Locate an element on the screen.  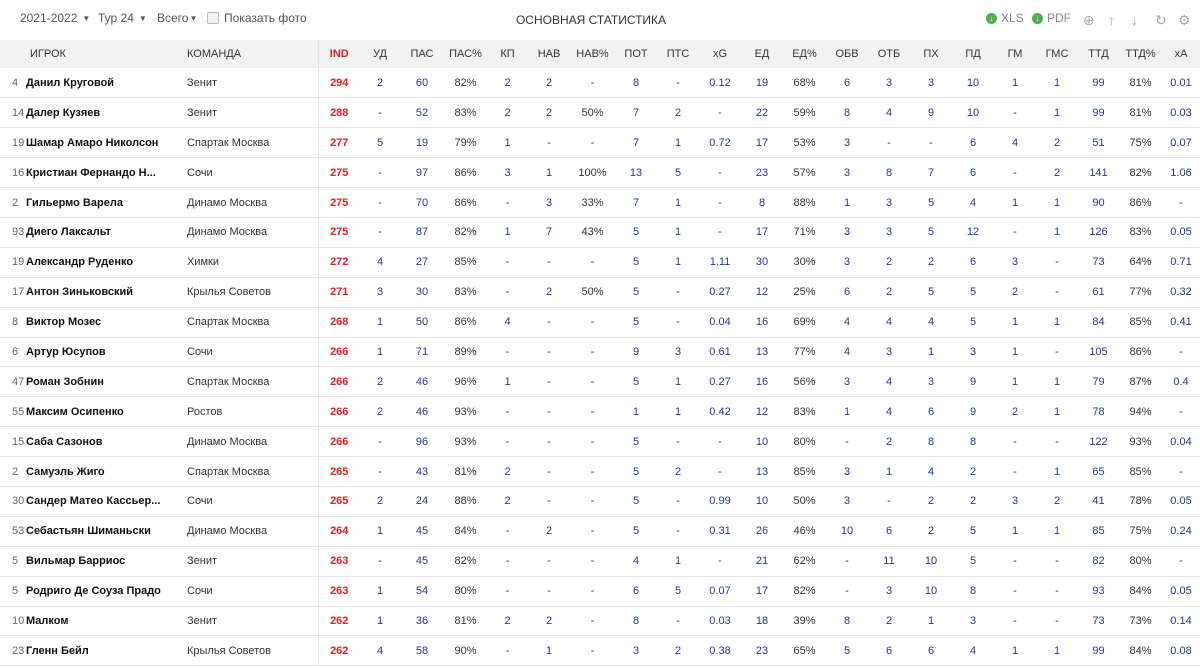
stat-cell: 1 is located at coordinates (847, 411).